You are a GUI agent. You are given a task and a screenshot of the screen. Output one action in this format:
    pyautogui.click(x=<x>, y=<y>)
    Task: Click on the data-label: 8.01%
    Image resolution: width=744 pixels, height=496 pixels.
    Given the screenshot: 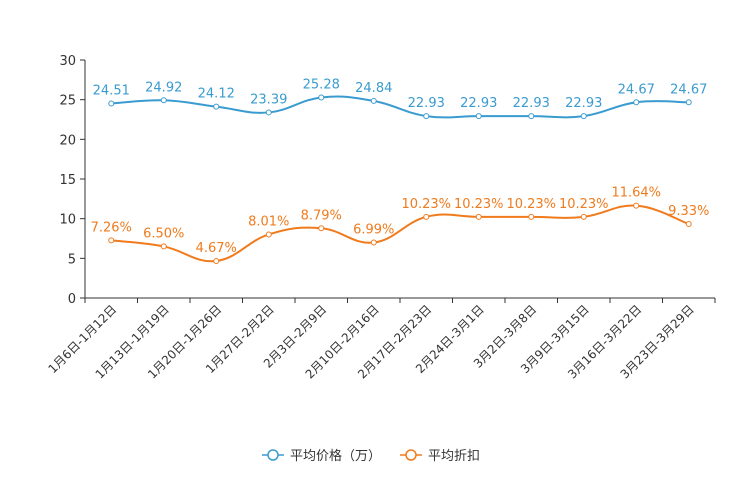 What is the action you would take?
    pyautogui.click(x=268, y=221)
    